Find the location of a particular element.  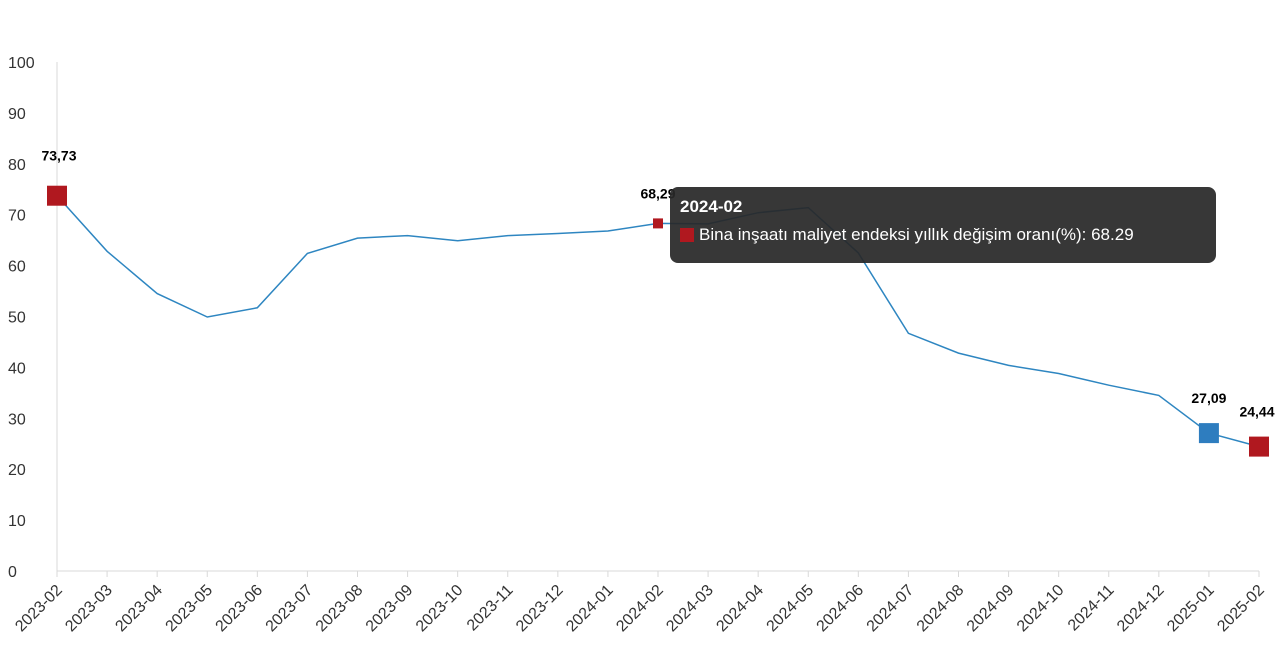

x-tick-label: 2024-11 is located at coordinates (1091, 608).